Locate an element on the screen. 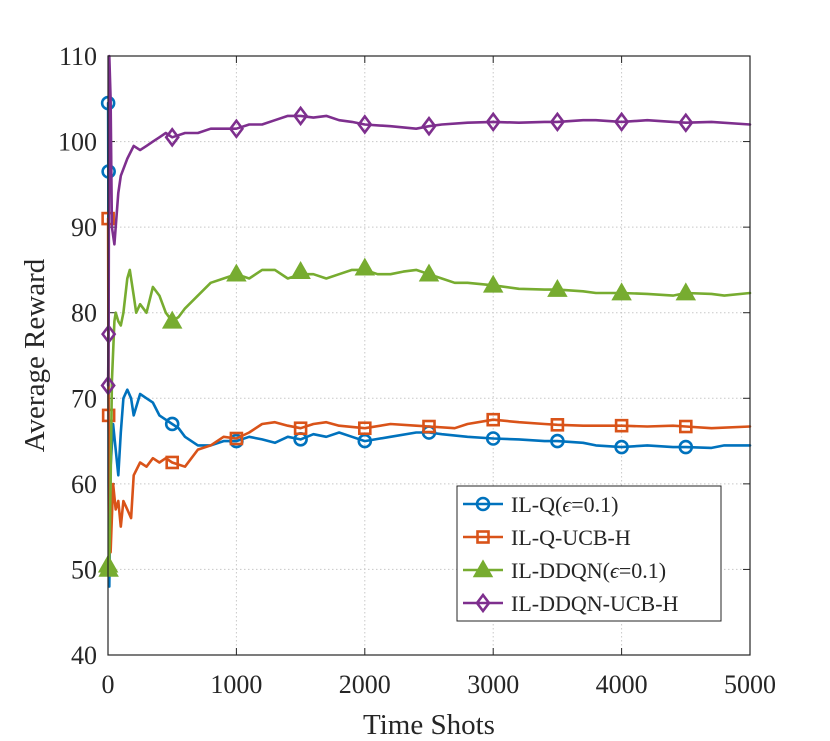  y-tick-label: 70 is located at coordinates (84, 398).